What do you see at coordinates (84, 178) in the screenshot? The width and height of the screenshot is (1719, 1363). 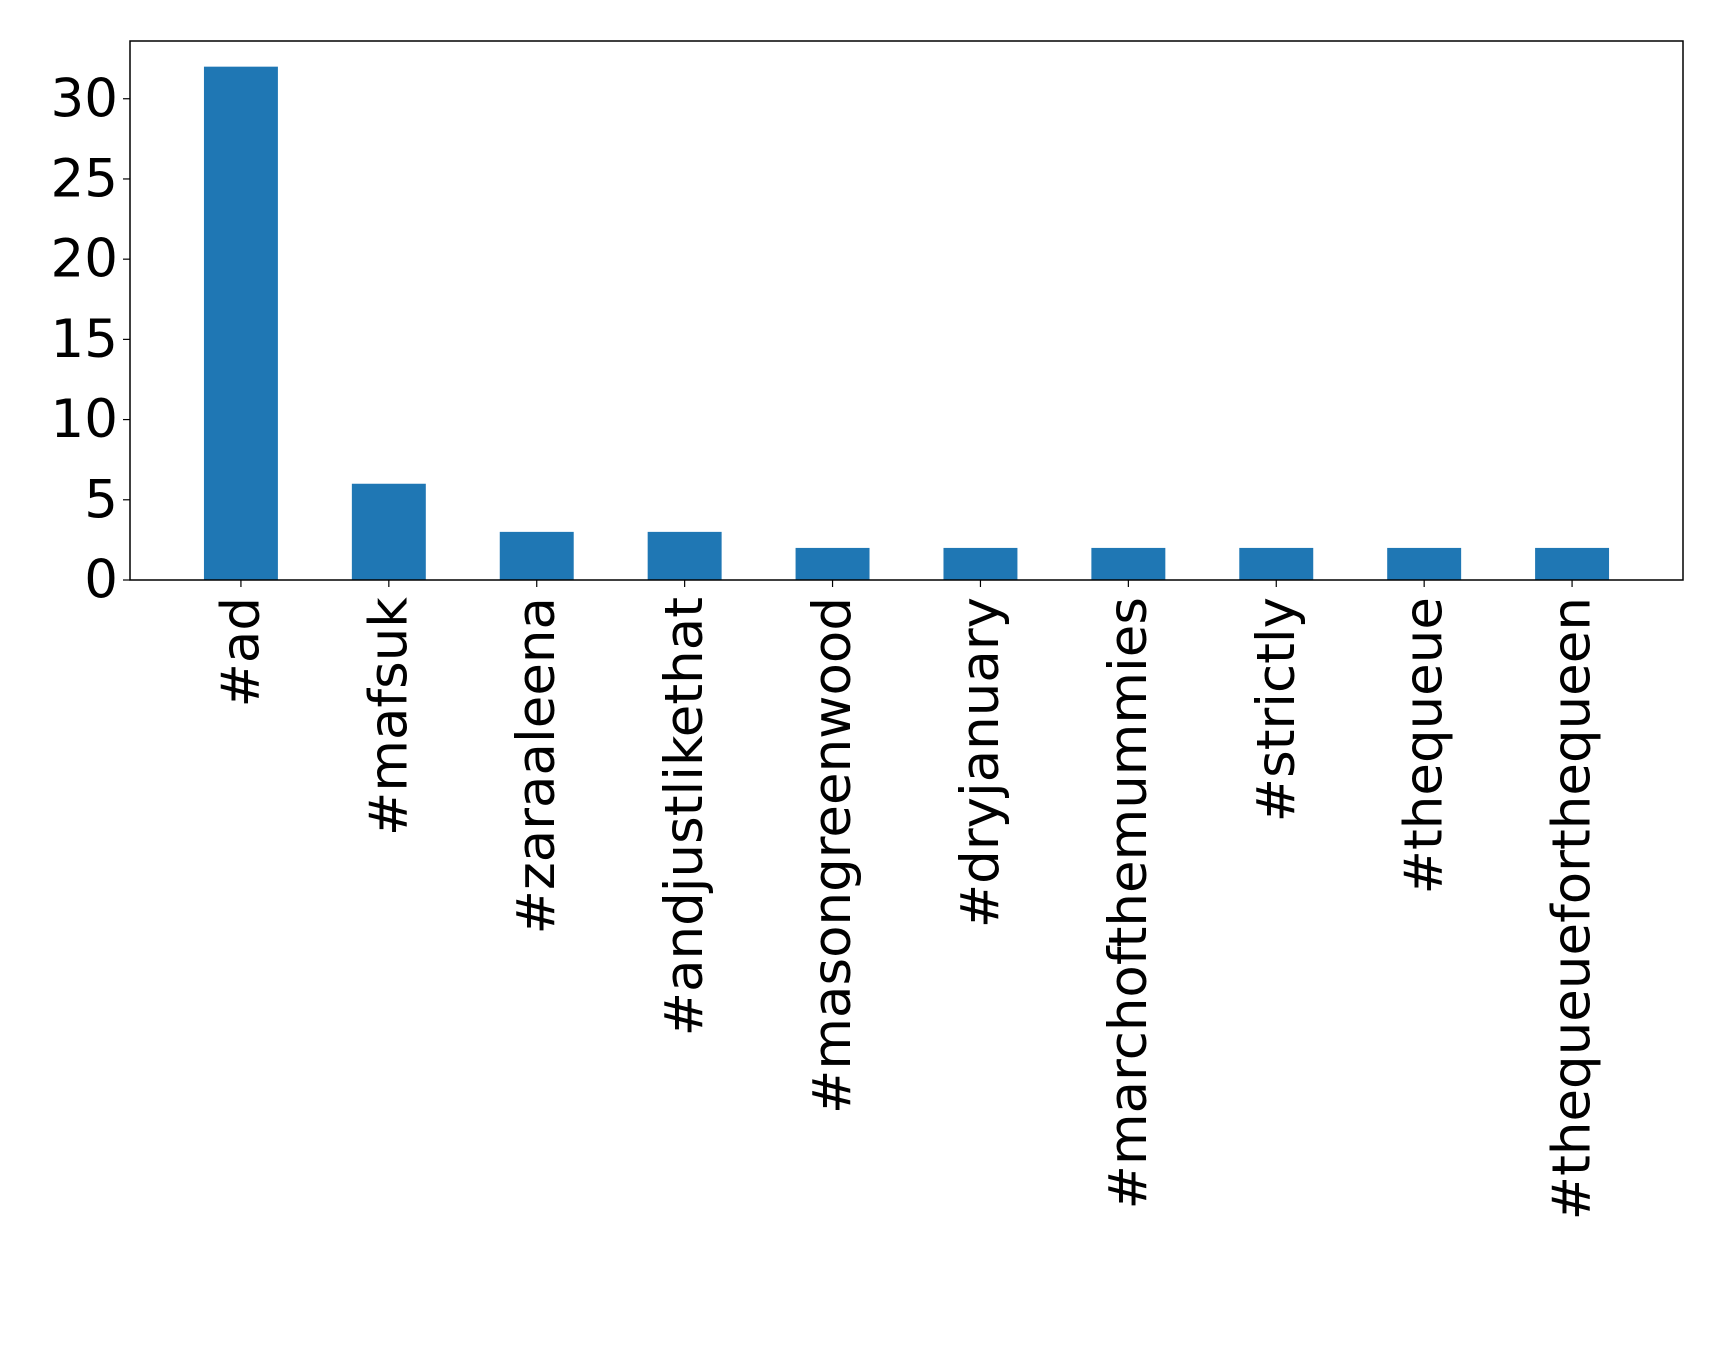 I see `y-tick-label-25: 25` at bounding box center [84, 178].